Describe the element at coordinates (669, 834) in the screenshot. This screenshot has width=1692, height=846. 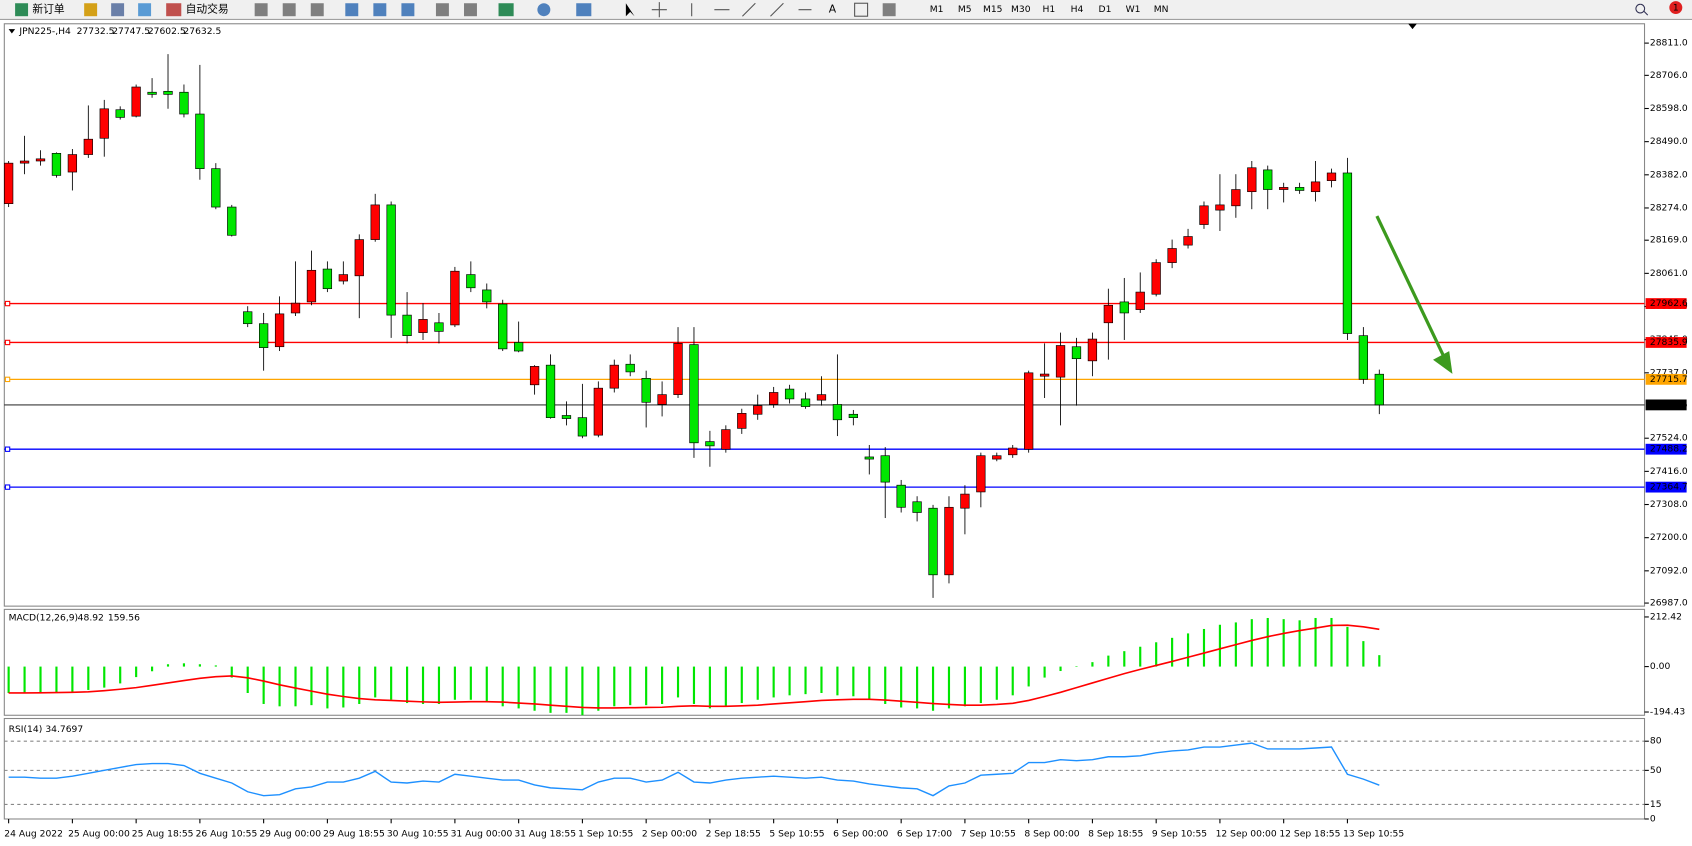
I see `x-tick-label: 2 Sep 00:00` at that location.